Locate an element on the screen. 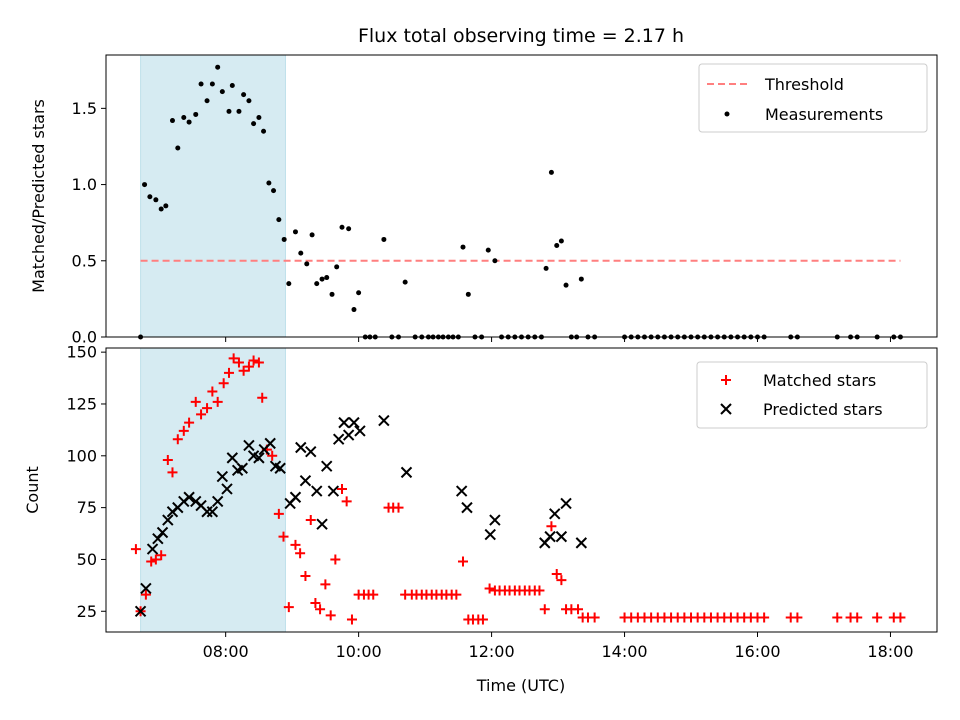  legend-predicted-label: Predicted stars is located at coordinates (823, 409).